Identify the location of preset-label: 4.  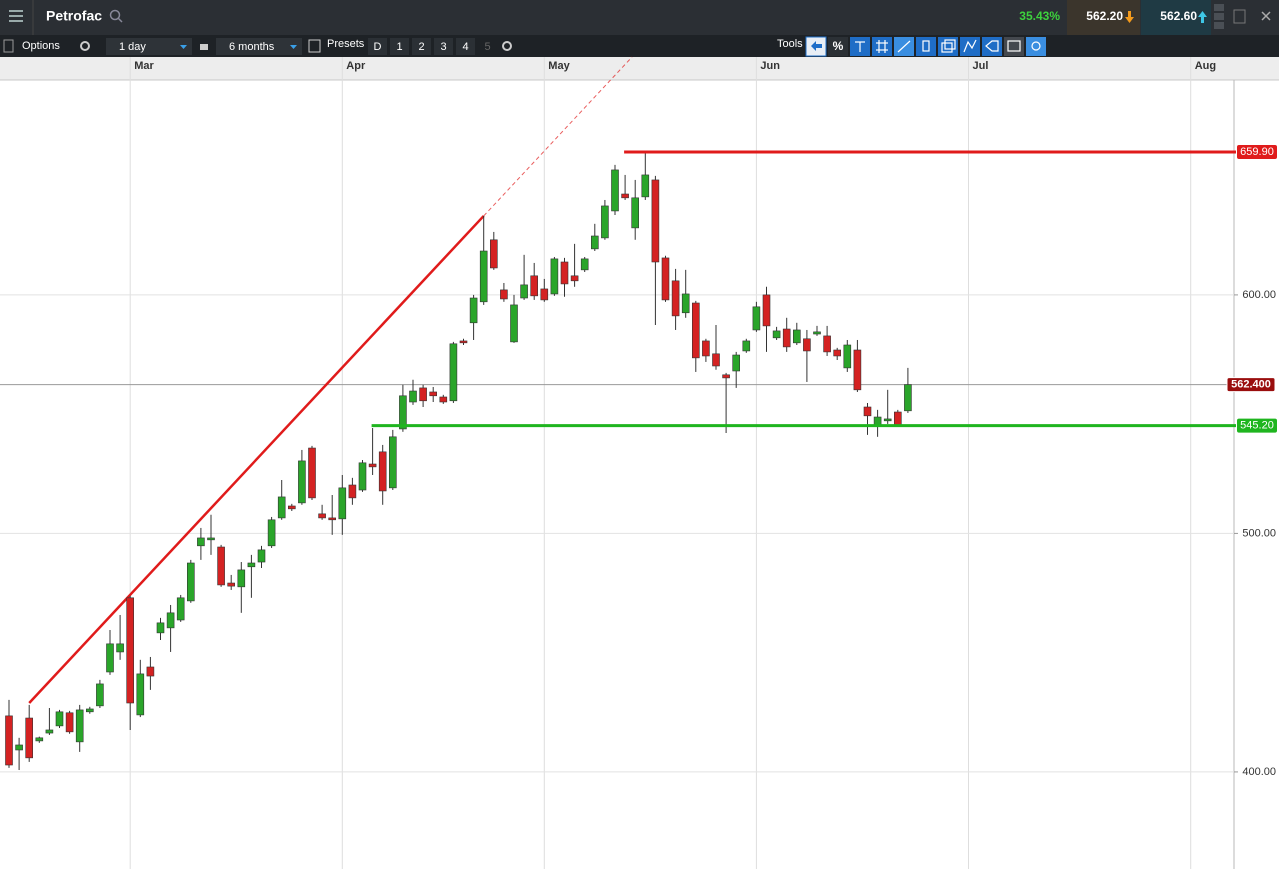
(465, 47).